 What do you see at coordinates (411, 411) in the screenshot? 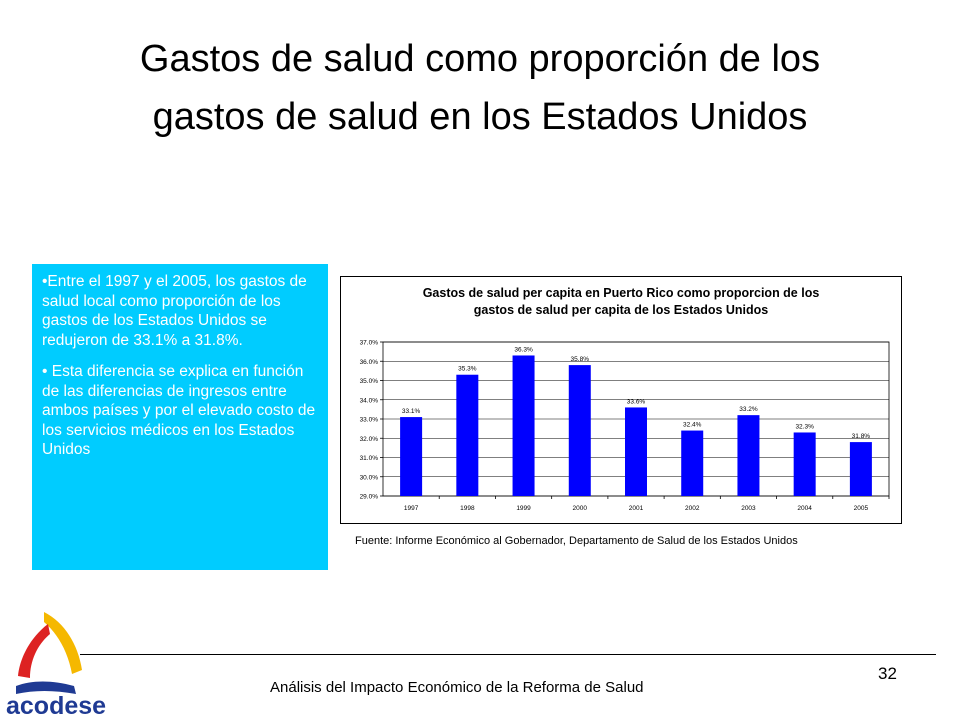
I see `data-label: 33.1%` at bounding box center [411, 411].